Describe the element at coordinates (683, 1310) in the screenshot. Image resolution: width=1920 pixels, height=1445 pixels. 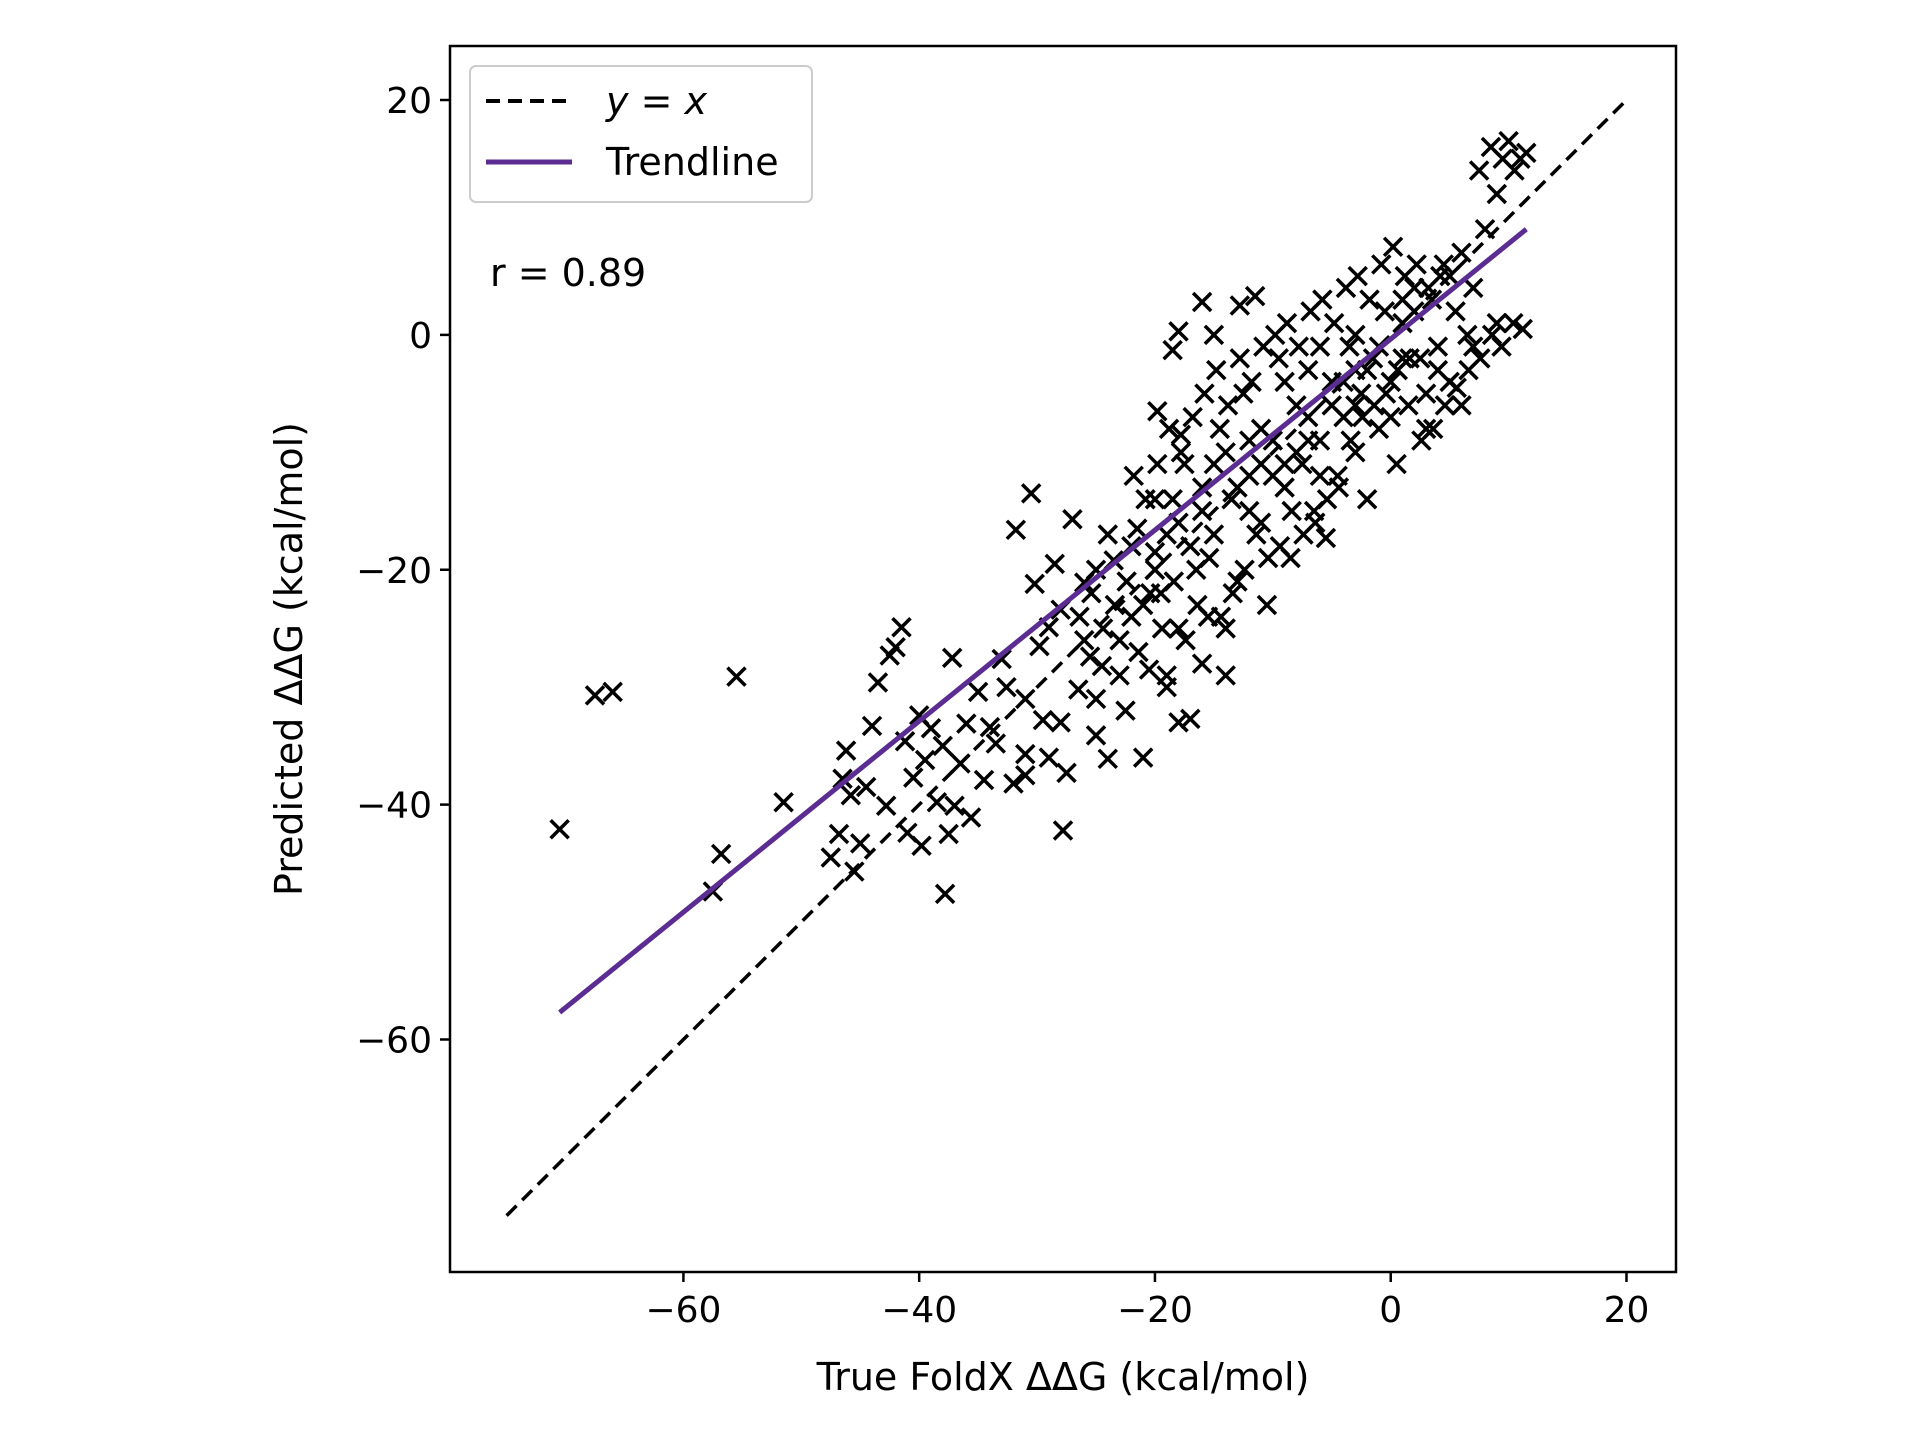
I see `x-tick-label: −60` at that location.